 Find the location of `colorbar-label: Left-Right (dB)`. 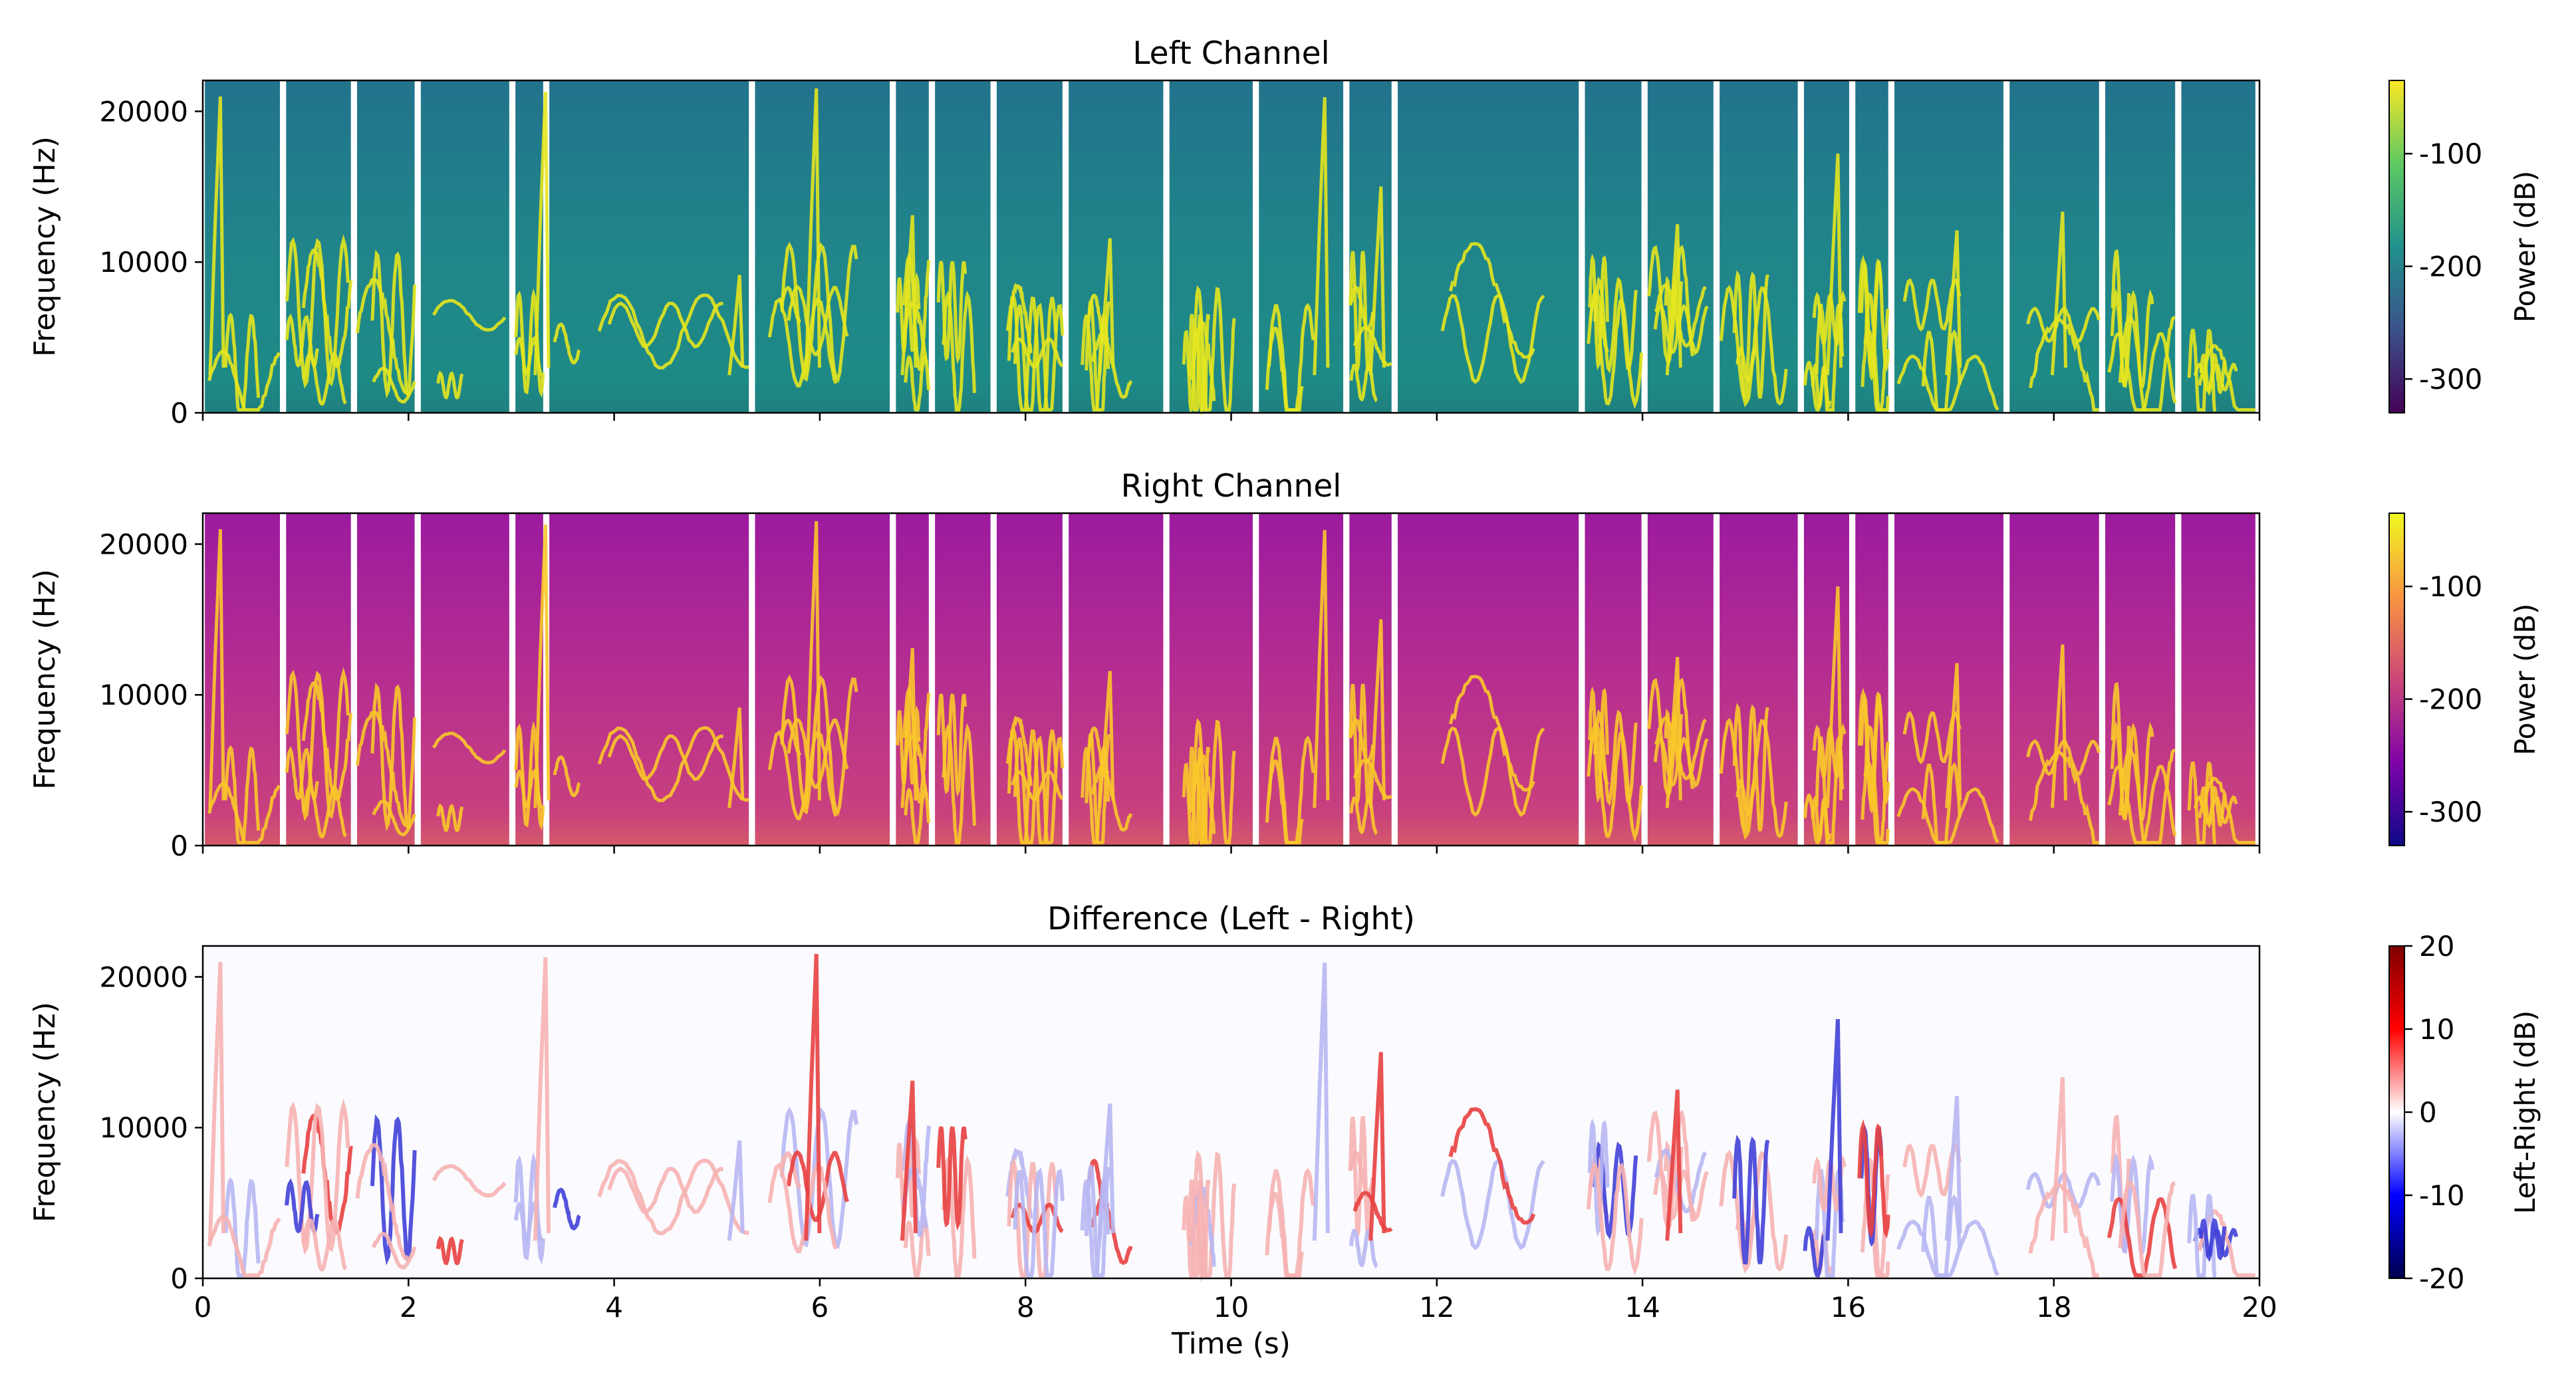

colorbar-label: Left-Right (dB) is located at coordinates (2525, 1112).